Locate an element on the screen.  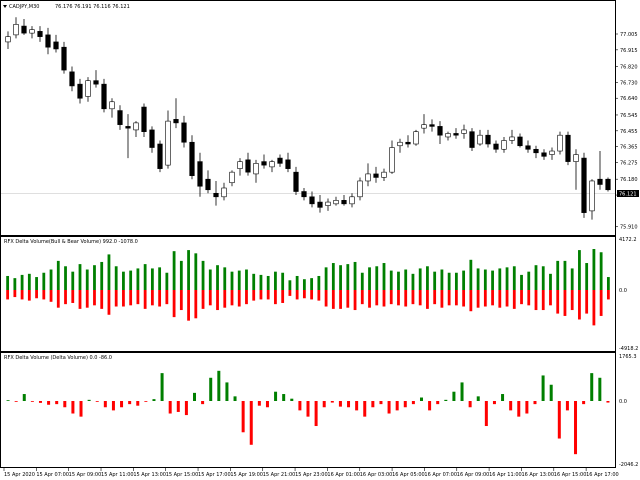
price-tick-label: 76.180 is located at coordinates (629, 180).